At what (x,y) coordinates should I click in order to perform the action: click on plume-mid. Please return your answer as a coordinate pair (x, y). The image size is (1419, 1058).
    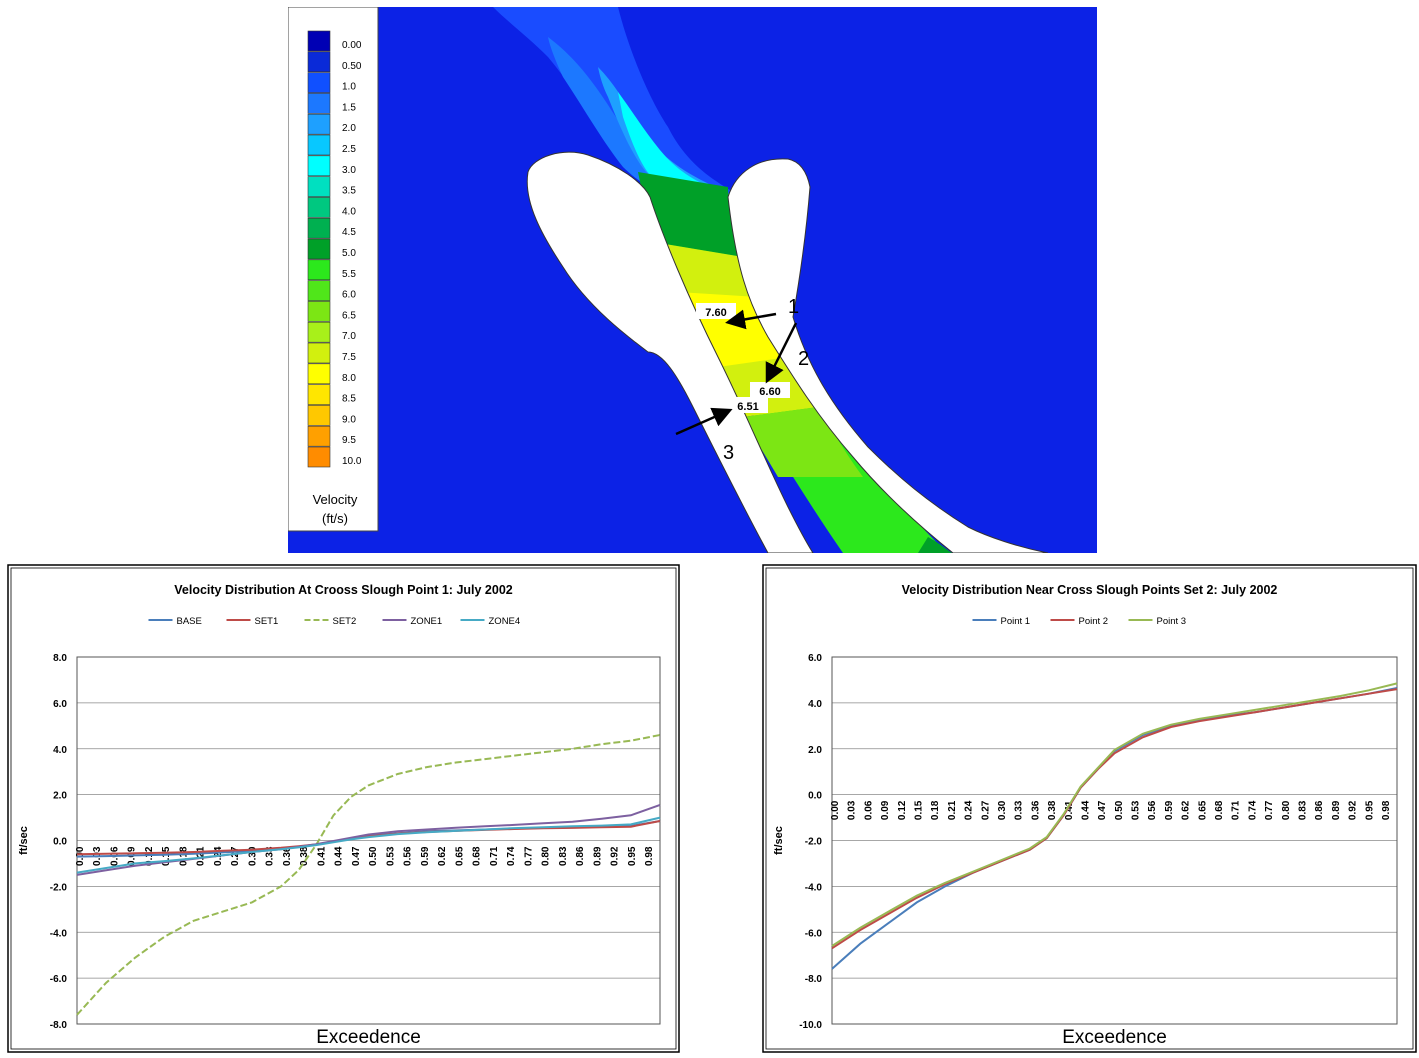
    Looking at the image, I should click on (633, 127).